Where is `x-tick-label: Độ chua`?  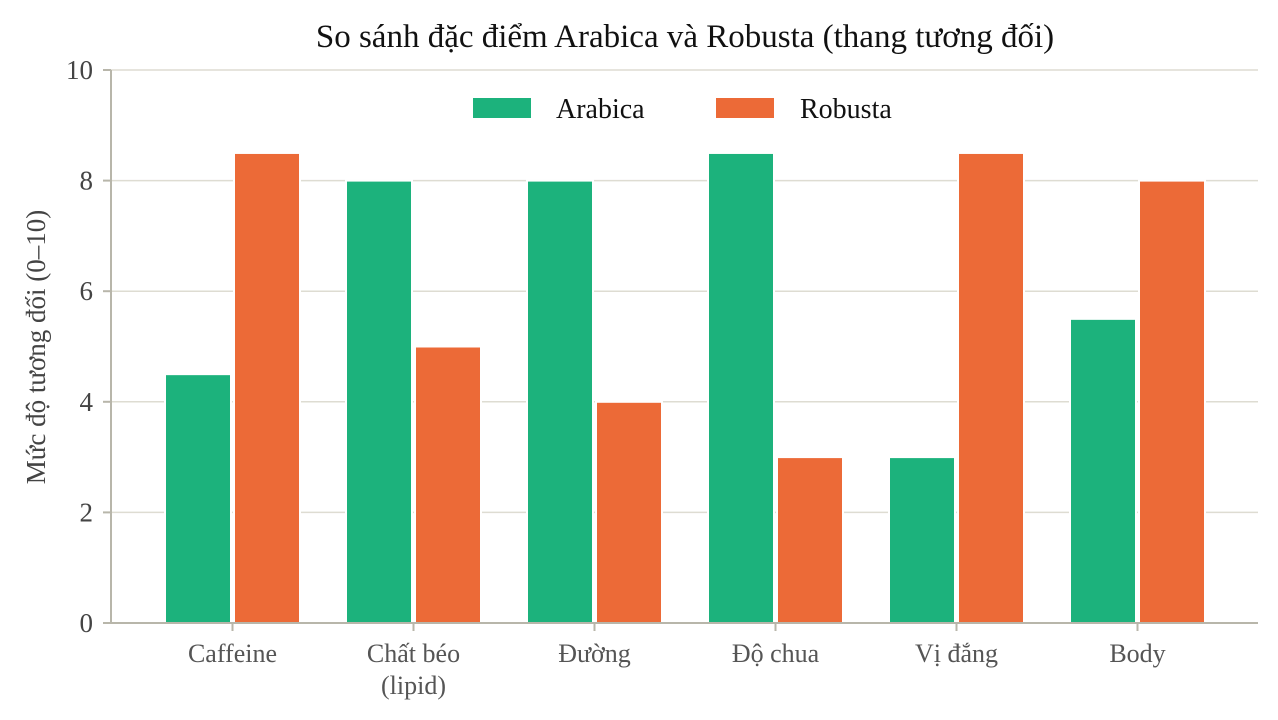 x-tick-label: Độ chua is located at coordinates (776, 653).